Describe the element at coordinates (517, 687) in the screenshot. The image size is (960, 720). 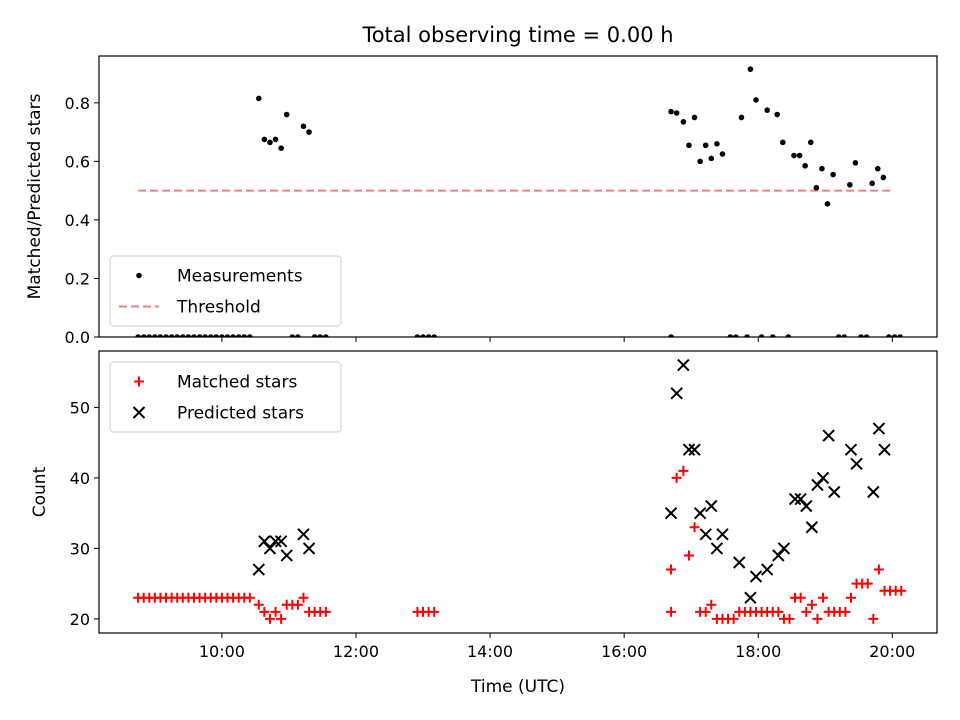
I see `x-axis-label: Time (UTC)` at that location.